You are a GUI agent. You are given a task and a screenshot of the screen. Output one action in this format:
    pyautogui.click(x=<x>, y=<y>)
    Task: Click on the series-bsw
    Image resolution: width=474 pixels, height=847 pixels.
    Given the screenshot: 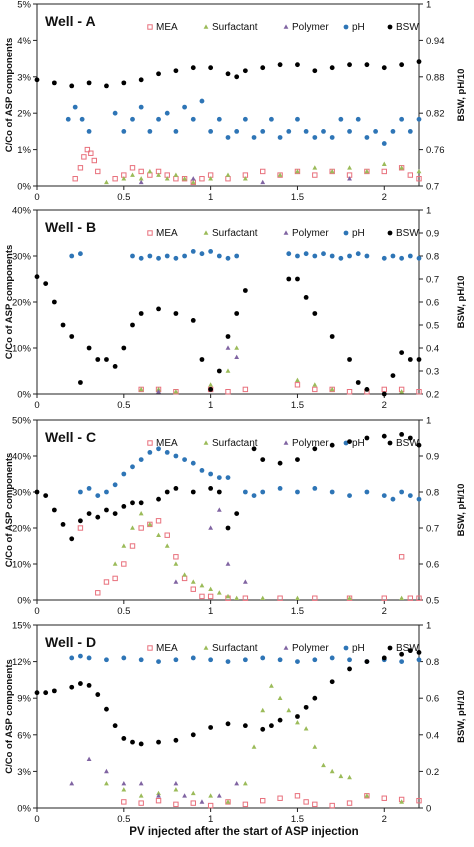 What is the action you would take?
    pyautogui.click(x=228, y=335)
    